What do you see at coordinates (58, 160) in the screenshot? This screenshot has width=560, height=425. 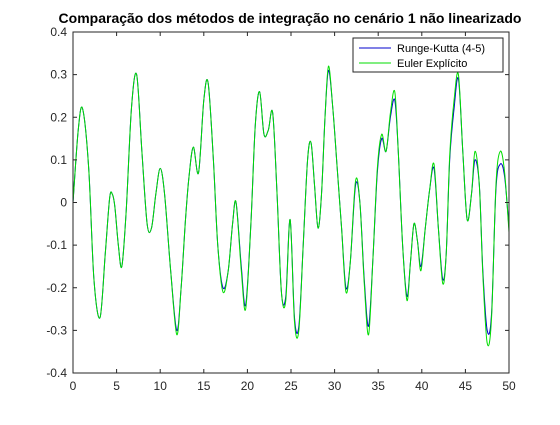 I see `y-tick-label: 0.1` at bounding box center [58, 160].